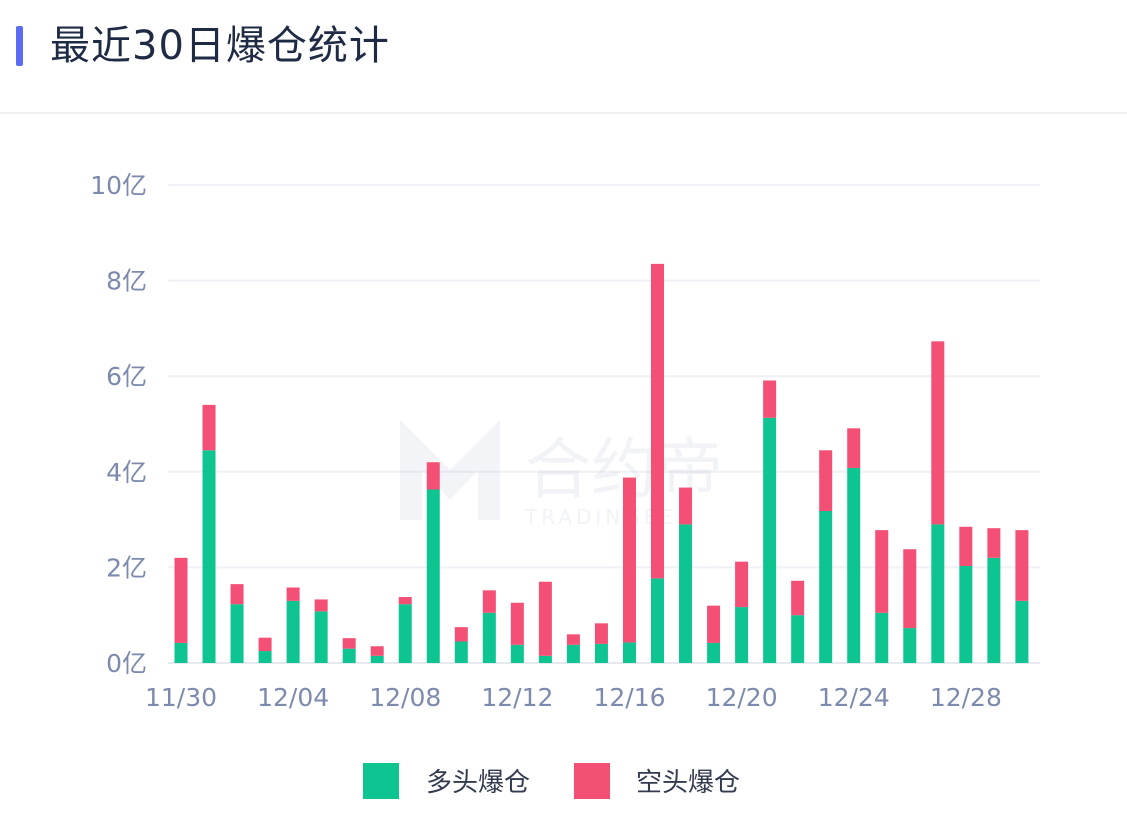 Image resolution: width=1127 pixels, height=827 pixels. What do you see at coordinates (609, 517) in the screenshot?
I see `watermark-subtext: TRADINGEEE` at bounding box center [609, 517].